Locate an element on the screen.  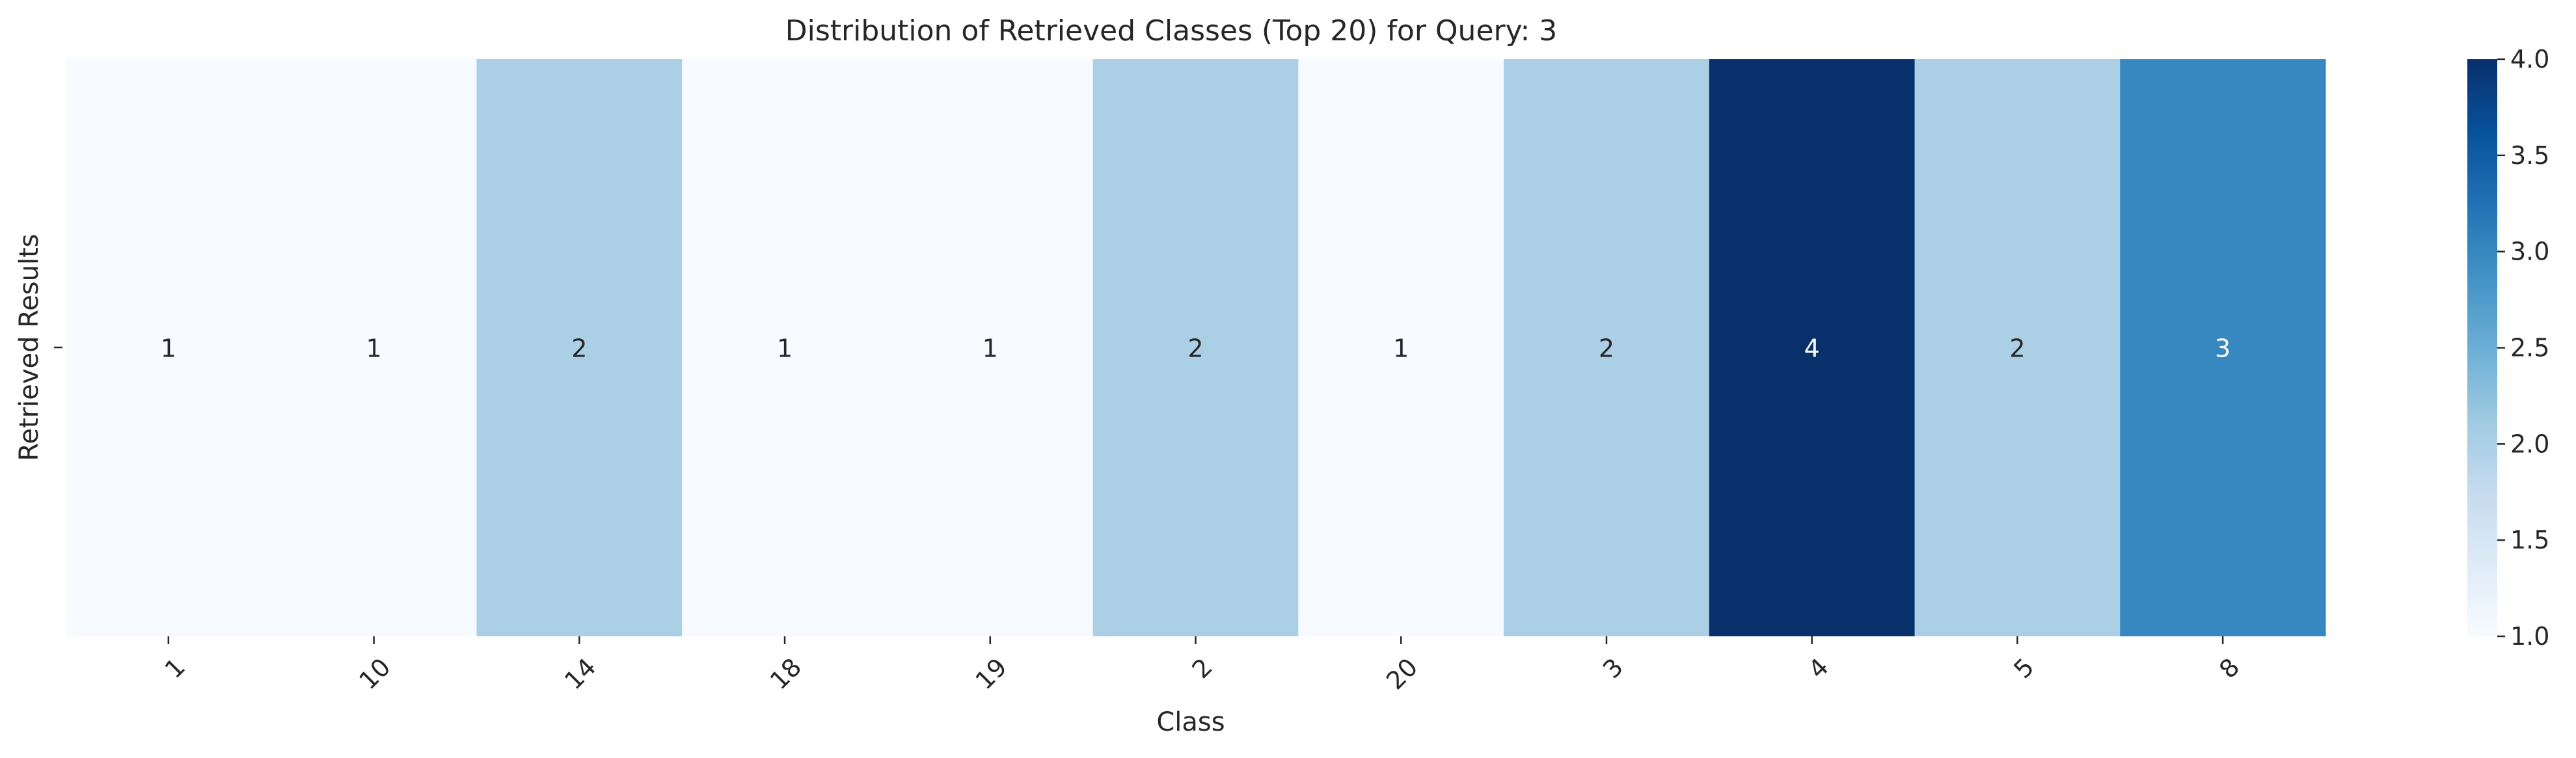
colorbar-tick-label: 1.5 is located at coordinates (2529, 540).